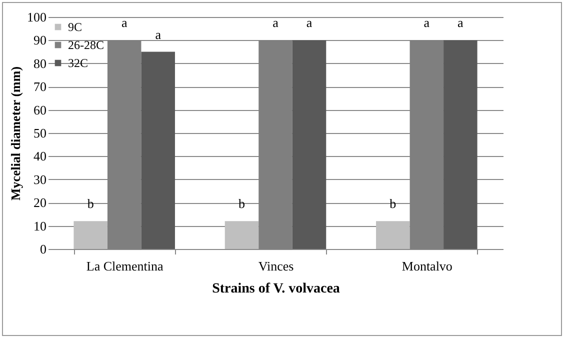 This screenshot has height=340, width=566. What do you see at coordinates (40, 179) in the screenshot?
I see `y-tick-label: 30` at bounding box center [40, 179].